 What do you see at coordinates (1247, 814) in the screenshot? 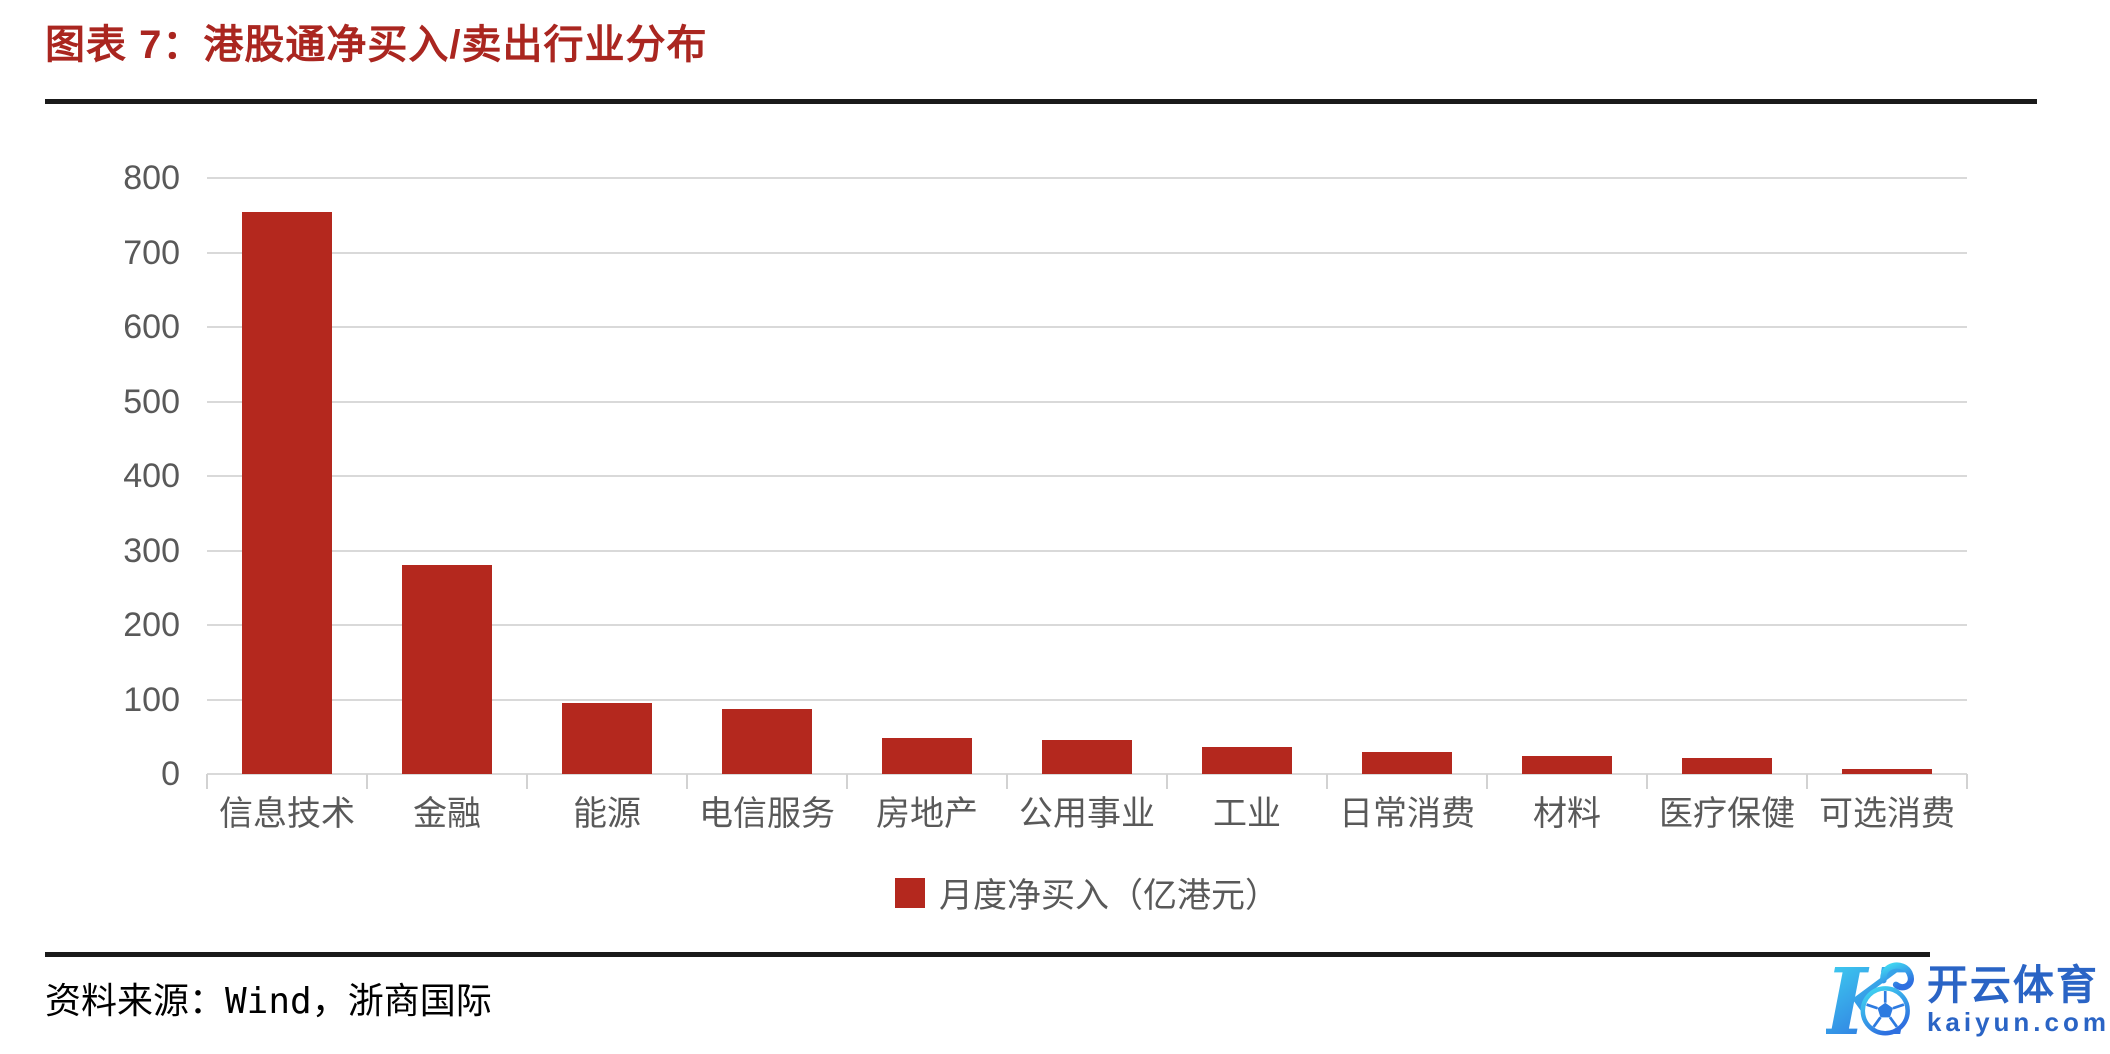
I see `x-axis-label-工业: 工业` at bounding box center [1247, 814].